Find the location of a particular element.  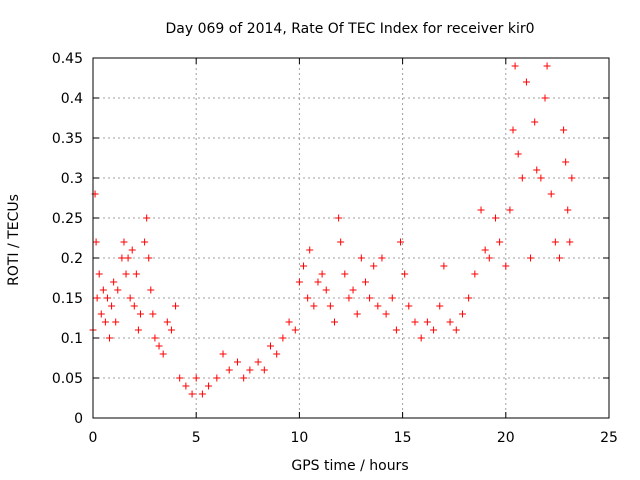

y-axis-title: ROTI / TECUs is located at coordinates (14, 240).